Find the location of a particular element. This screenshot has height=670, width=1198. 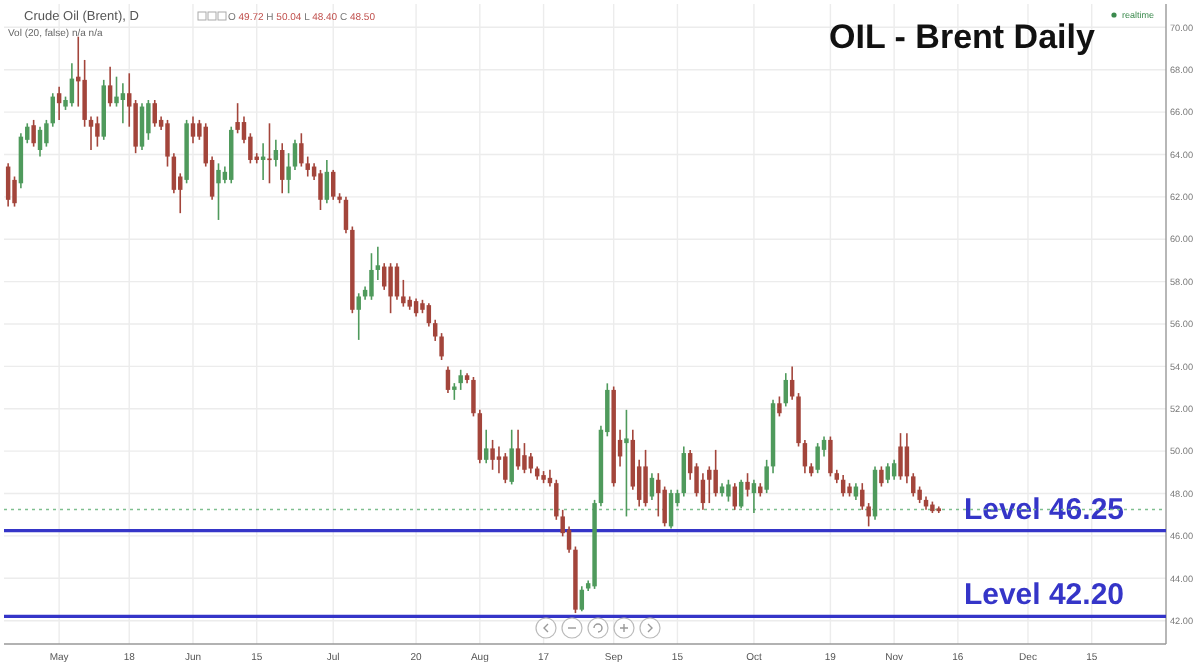

ref-line-label: Level 46.25 is located at coordinates (1043, 509).